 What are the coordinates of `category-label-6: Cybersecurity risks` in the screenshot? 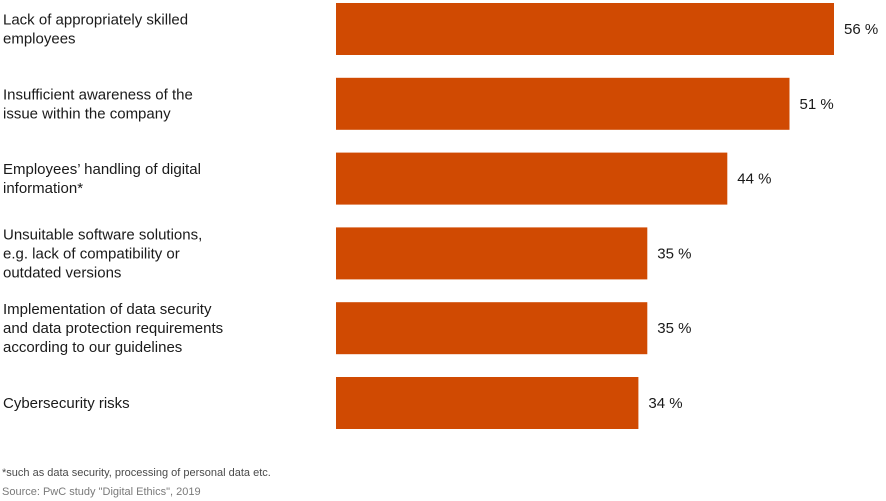 It's located at (66, 403).